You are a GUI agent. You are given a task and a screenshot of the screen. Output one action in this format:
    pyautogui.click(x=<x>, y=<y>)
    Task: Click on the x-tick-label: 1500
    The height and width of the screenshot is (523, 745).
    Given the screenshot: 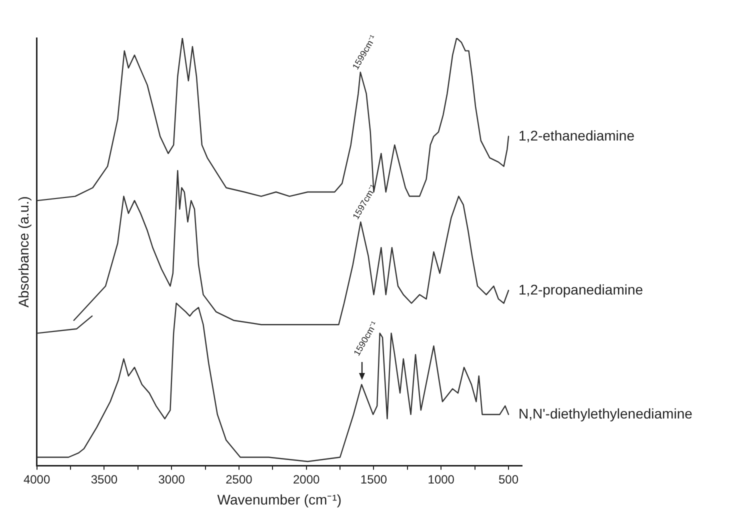 What is the action you would take?
    pyautogui.click(x=374, y=479)
    